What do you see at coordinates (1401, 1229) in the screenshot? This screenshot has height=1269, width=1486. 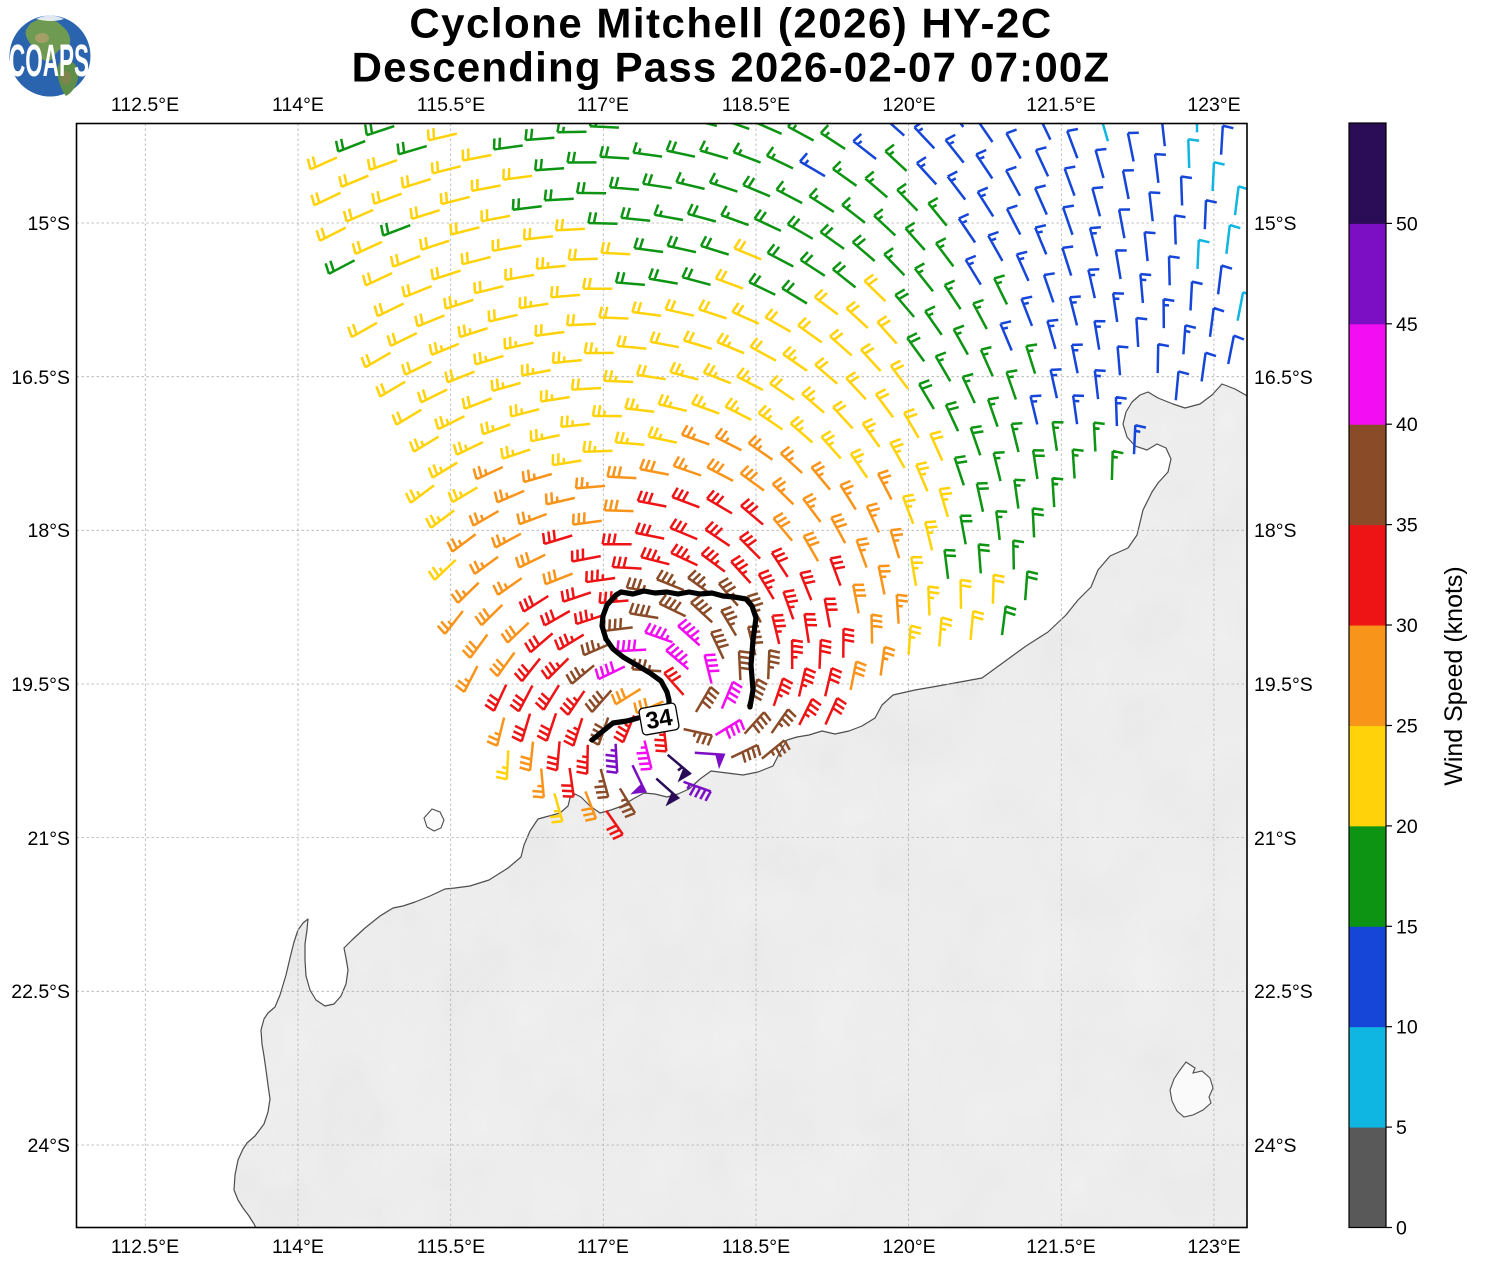 I see `svg-text: 0` at bounding box center [1401, 1229].